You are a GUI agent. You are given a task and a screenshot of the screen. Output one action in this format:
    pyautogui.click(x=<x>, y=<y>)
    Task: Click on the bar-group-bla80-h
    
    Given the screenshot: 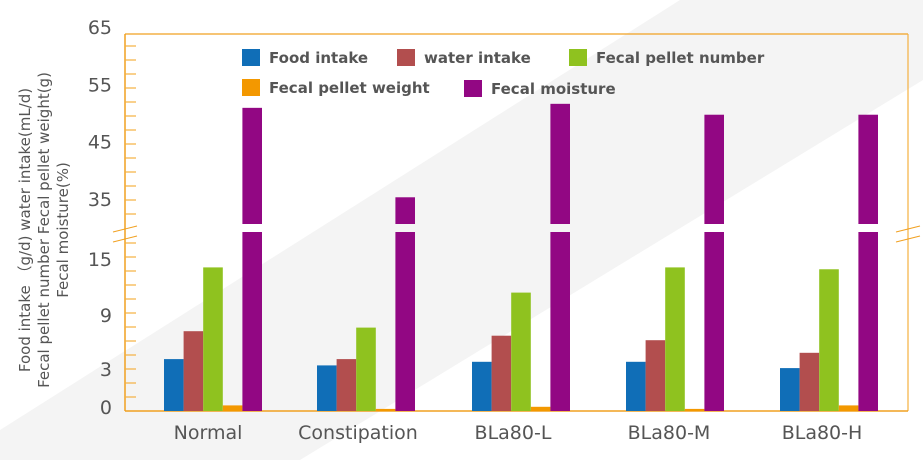 What is the action you would take?
    pyautogui.click(x=829, y=262)
    